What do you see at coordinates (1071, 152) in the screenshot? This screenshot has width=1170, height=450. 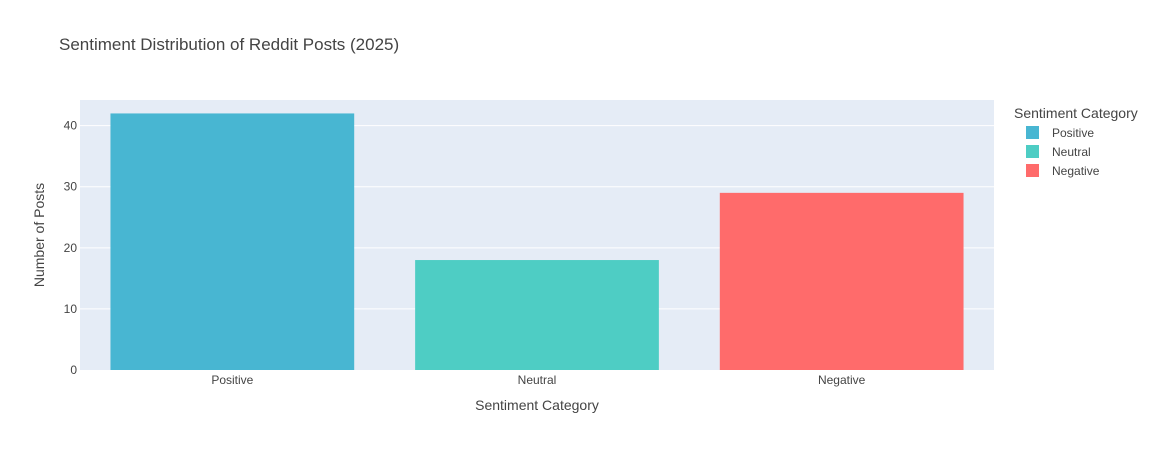 I see `legend-label: Neutral` at bounding box center [1071, 152].